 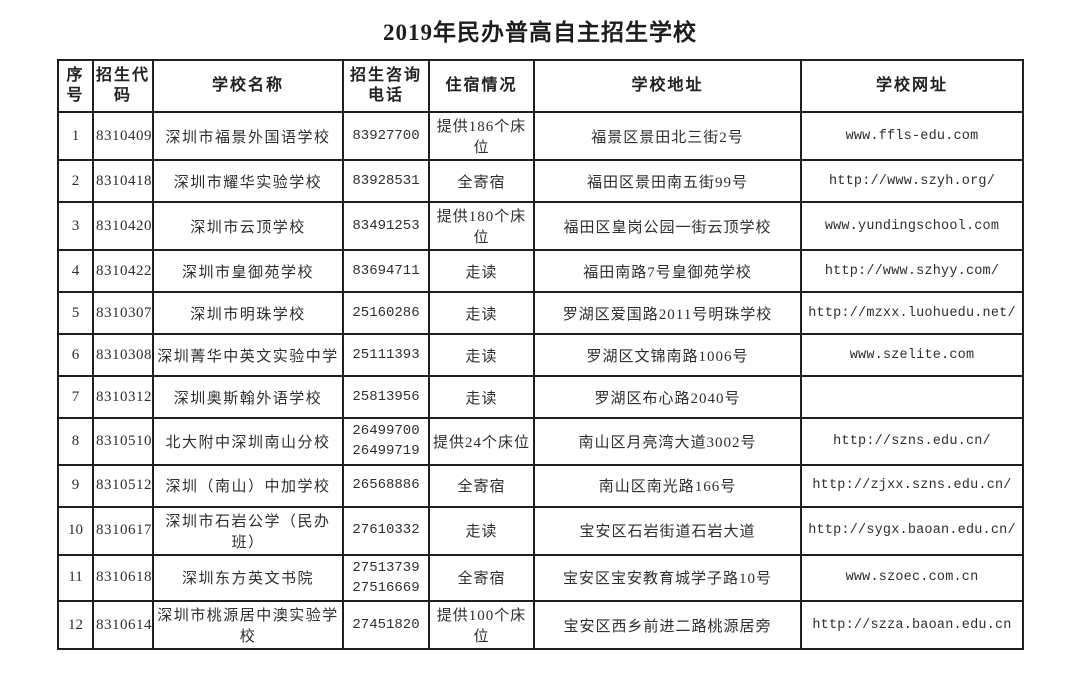 I want to click on cell-address: 南山区南光路166号, so click(x=667, y=485).